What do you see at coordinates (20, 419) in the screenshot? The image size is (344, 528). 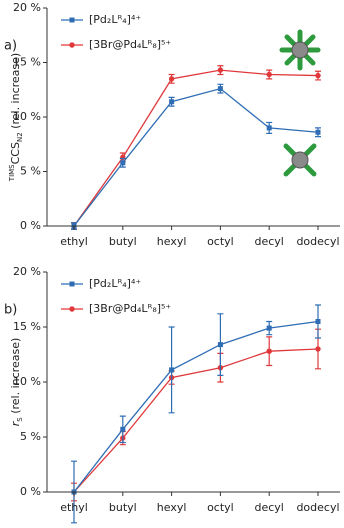 I see `y-axis-label-part: S` at bounding box center [20, 419].